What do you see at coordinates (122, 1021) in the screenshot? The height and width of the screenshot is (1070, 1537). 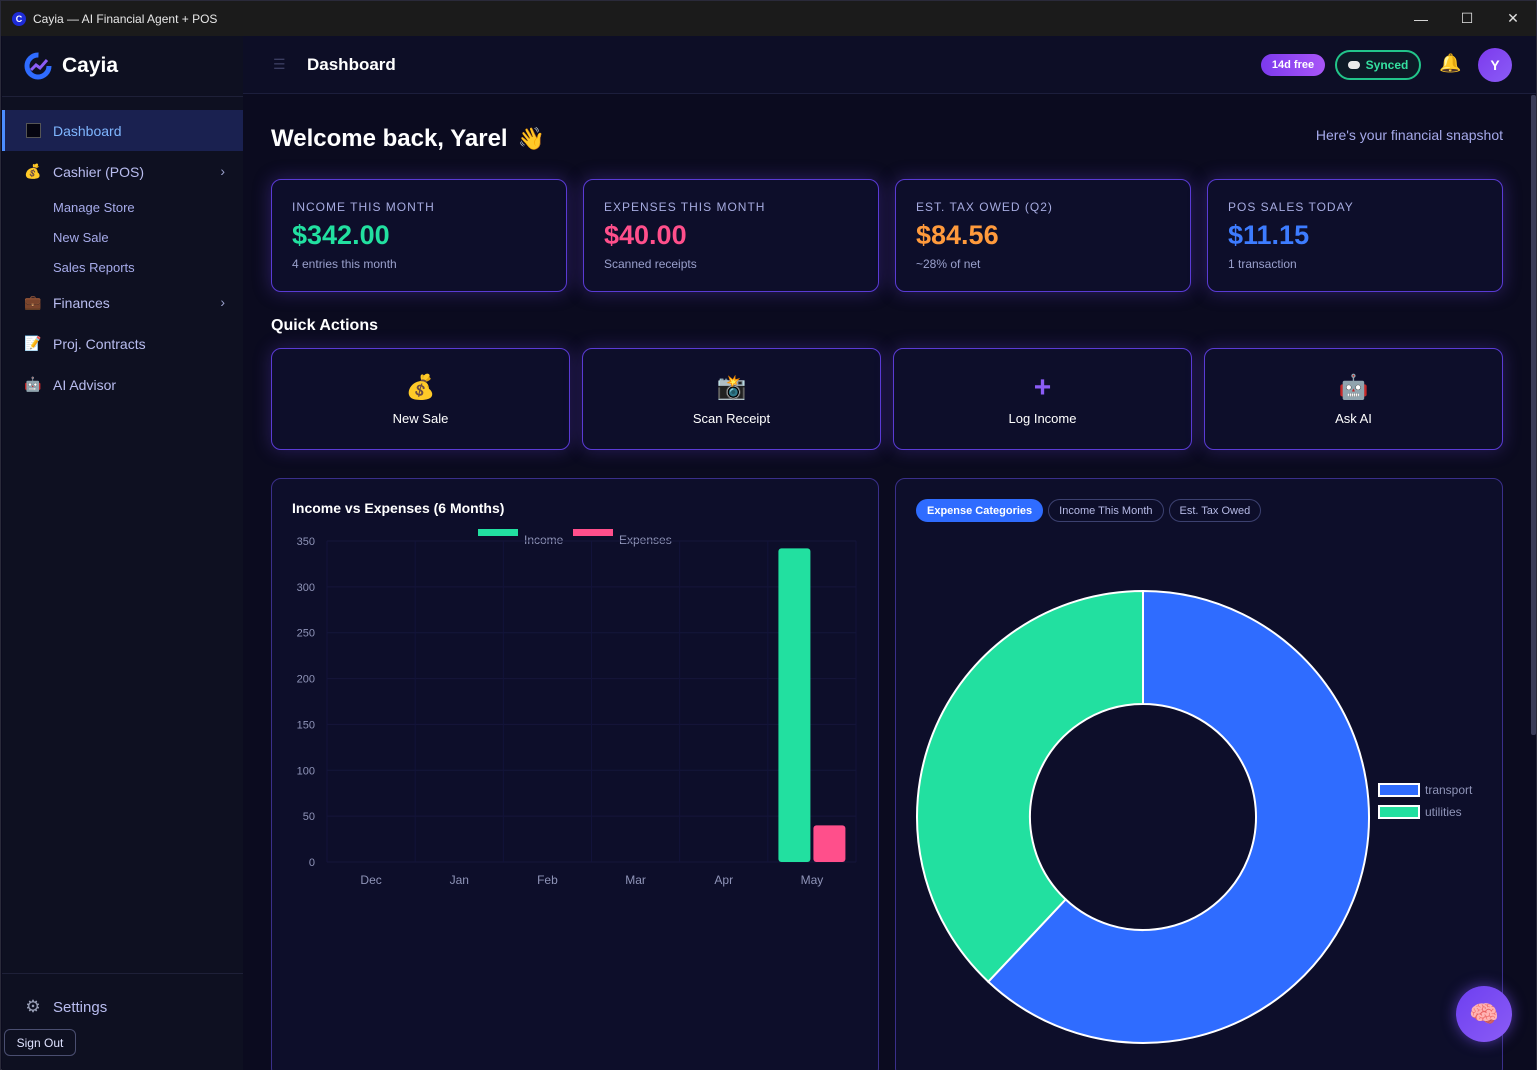 I see `sidebar-footer: ⚙ Settings Sign Out` at bounding box center [122, 1021].